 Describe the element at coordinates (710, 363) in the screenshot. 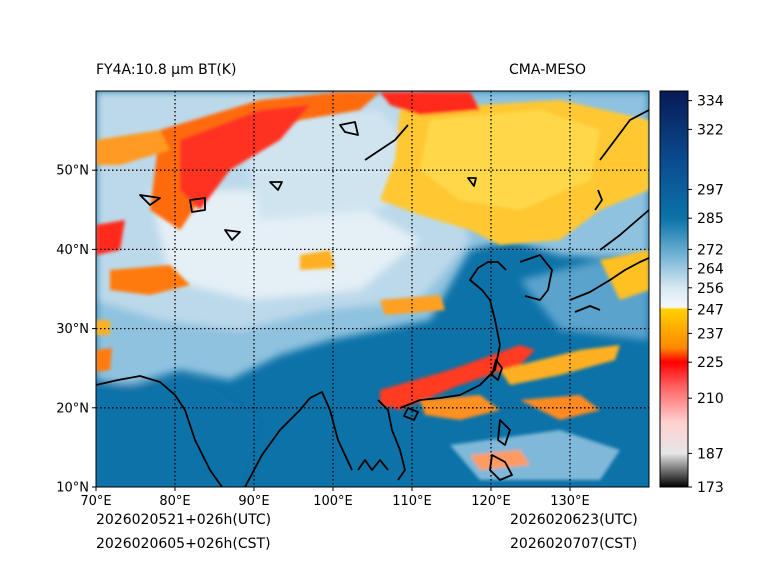

I see `colorbar-tick-label: 225` at that location.